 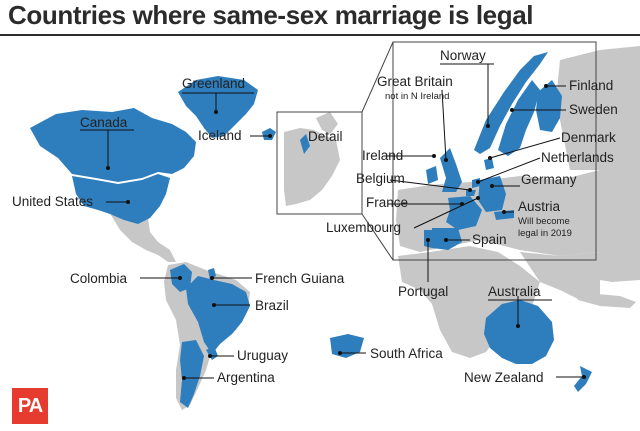 What do you see at coordinates (192, 374) in the screenshot?
I see `region-argentina` at bounding box center [192, 374].